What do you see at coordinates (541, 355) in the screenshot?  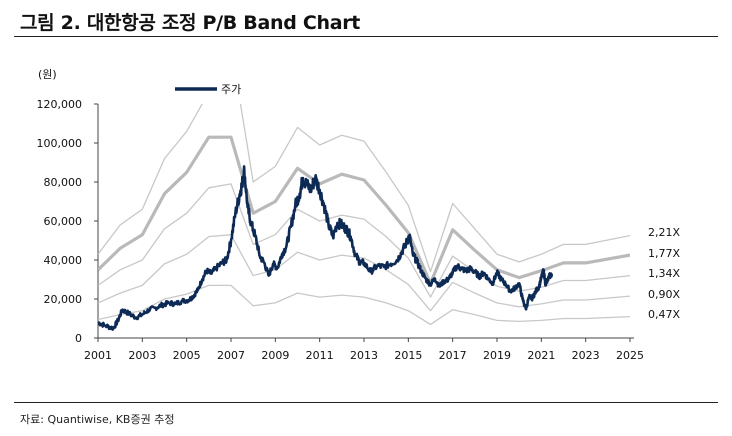 I see `x-tick-label: 2021` at bounding box center [541, 355].